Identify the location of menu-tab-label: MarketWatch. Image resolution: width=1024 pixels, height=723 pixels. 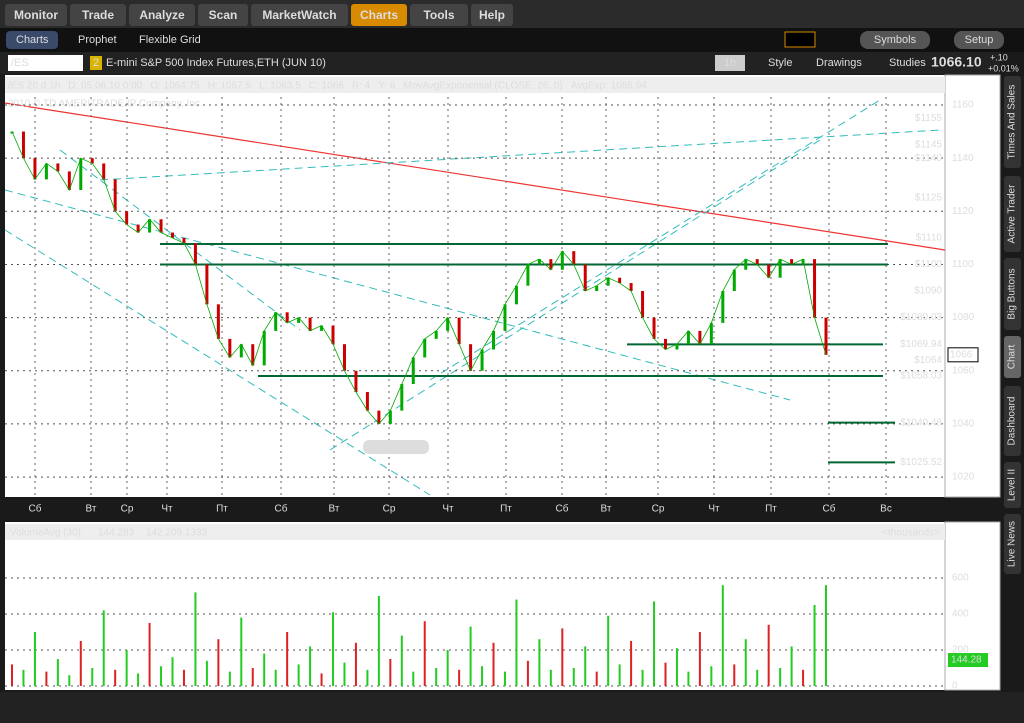
(299, 15).